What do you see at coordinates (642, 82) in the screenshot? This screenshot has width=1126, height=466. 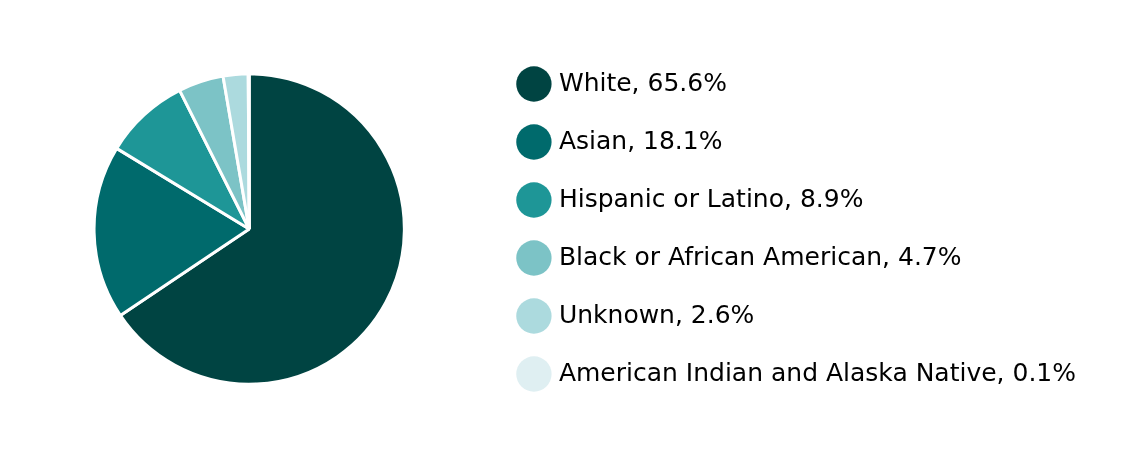 I see `legend-label: White, 65.6%` at bounding box center [642, 82].